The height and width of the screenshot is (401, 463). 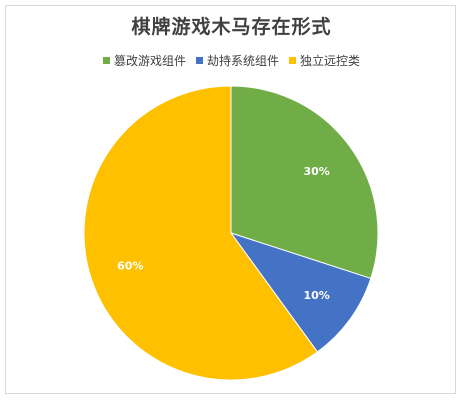 What do you see at coordinates (149, 61) in the screenshot?
I see `legend-label: 篡改游戏组件` at bounding box center [149, 61].